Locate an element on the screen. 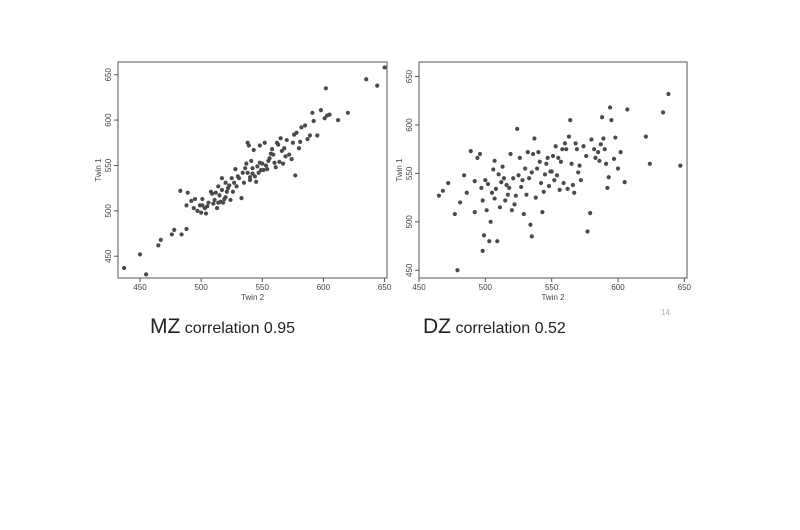 The width and height of the screenshot is (800, 530). mz-y-tick-label: 450 is located at coordinates (108, 256).